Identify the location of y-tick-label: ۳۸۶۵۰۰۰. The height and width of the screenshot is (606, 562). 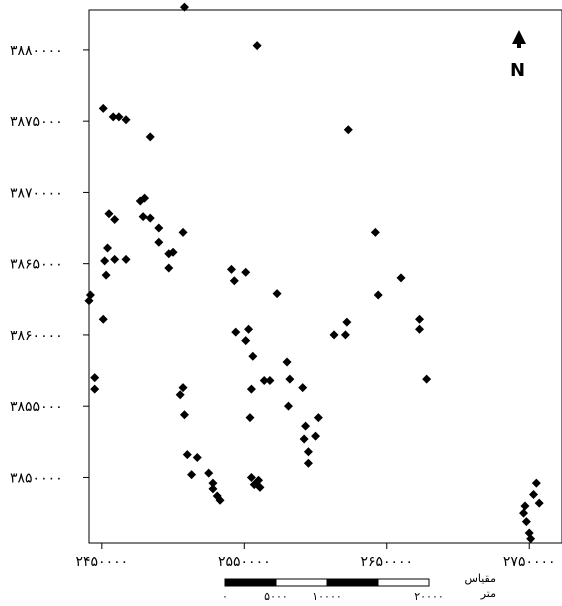
(36, 265).